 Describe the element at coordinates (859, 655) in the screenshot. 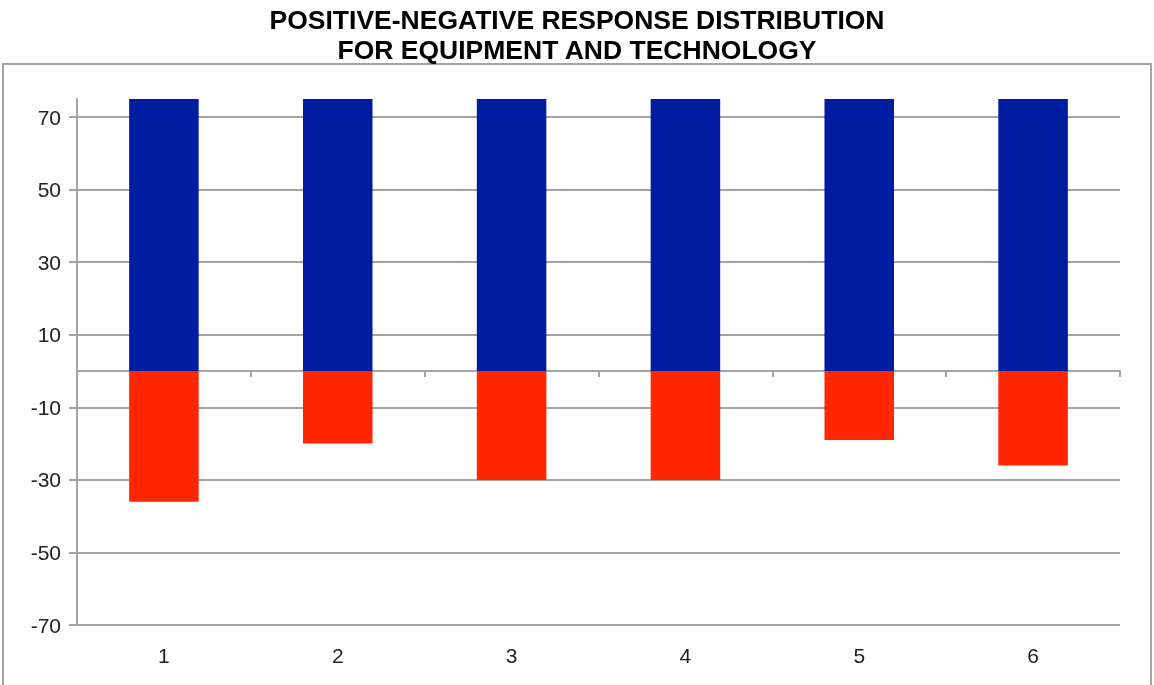

I see `x-tick-label: 5` at that location.